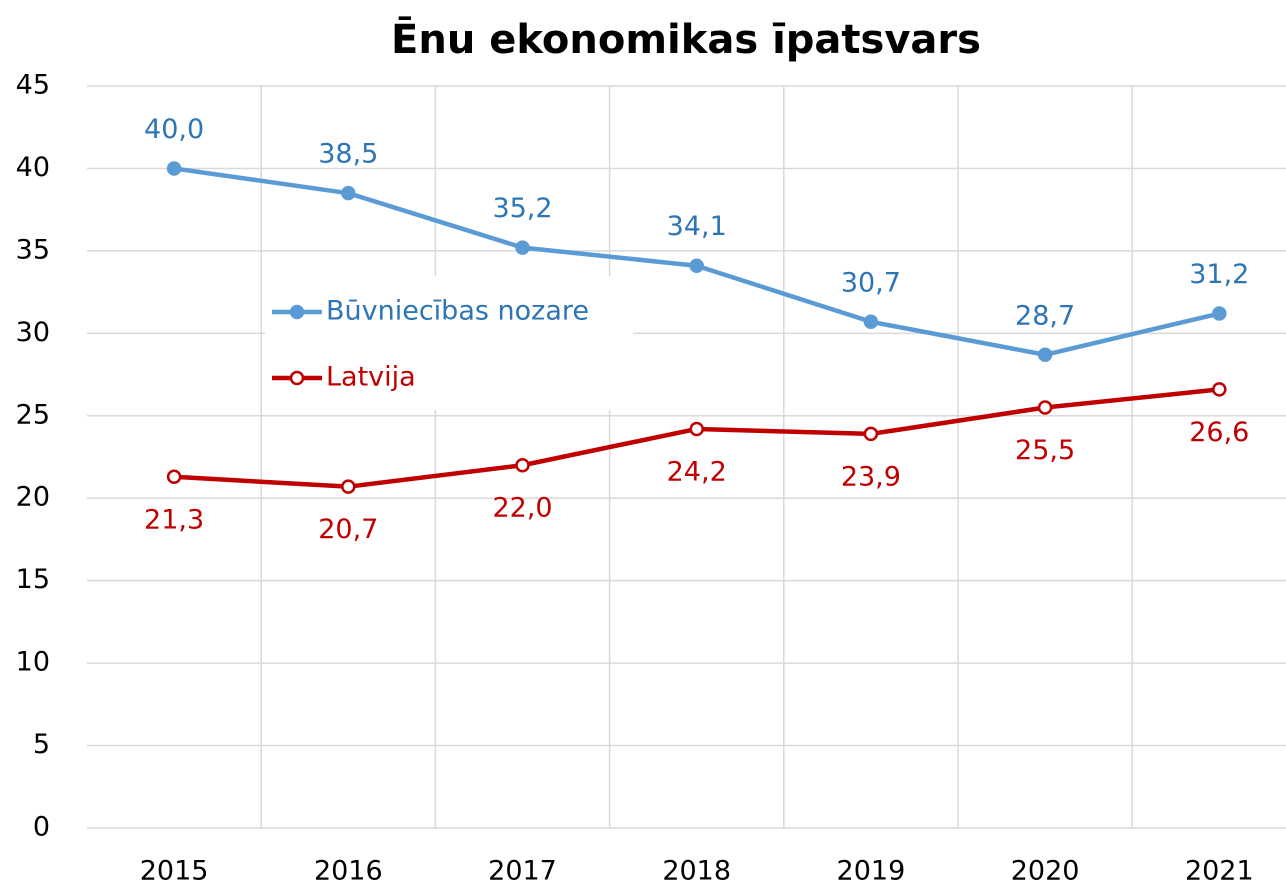  I want to click on x-tick-label: 2019, so click(871, 871).